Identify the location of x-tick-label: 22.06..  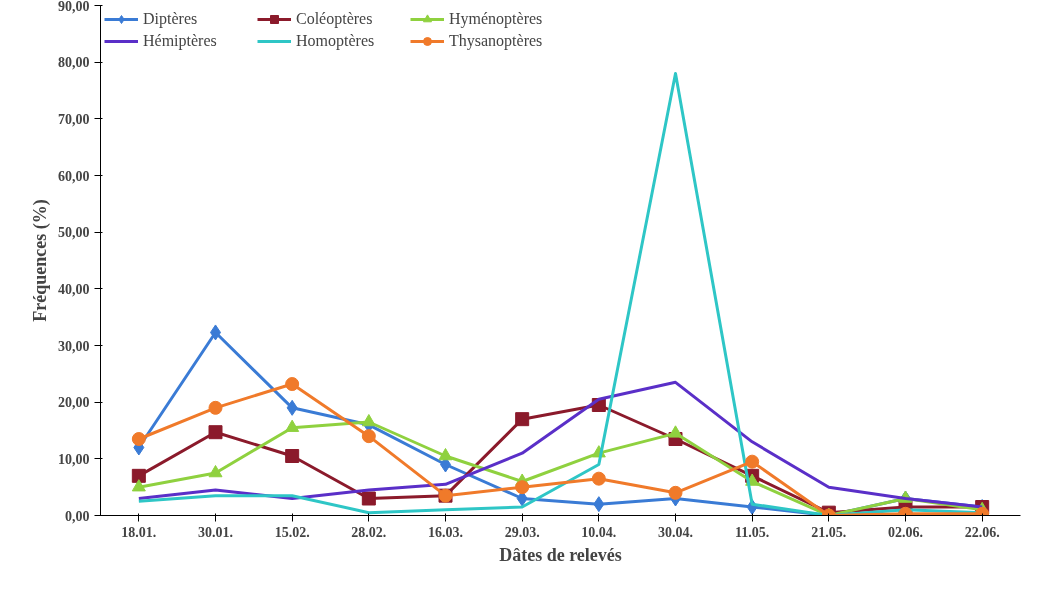
(982, 532).